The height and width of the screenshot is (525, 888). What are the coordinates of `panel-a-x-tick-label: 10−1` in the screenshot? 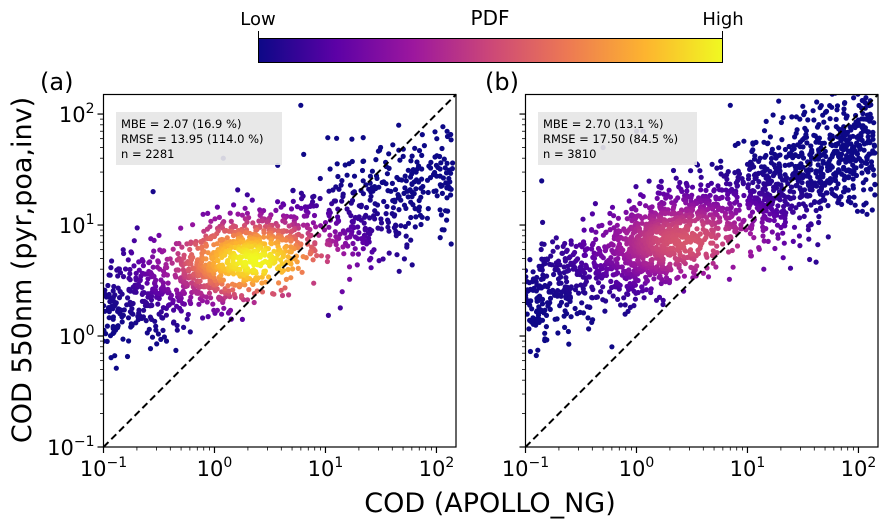 It's located at (103, 468).